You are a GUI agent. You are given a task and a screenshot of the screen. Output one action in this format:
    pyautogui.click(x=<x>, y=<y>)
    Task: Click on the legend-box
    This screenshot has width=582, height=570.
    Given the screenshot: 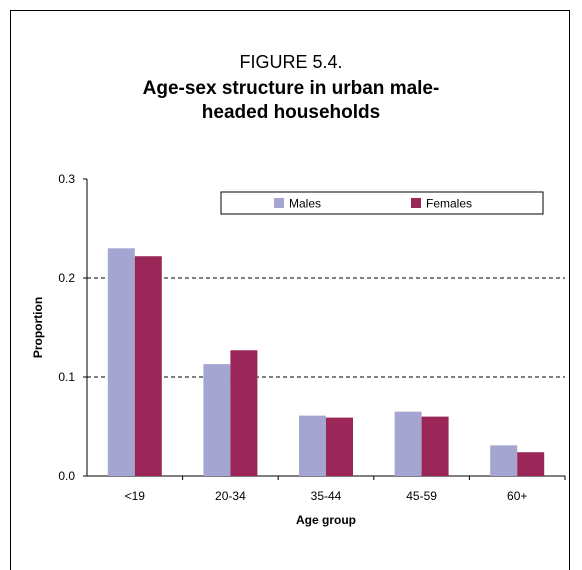 What is the action you would take?
    pyautogui.click(x=382, y=203)
    